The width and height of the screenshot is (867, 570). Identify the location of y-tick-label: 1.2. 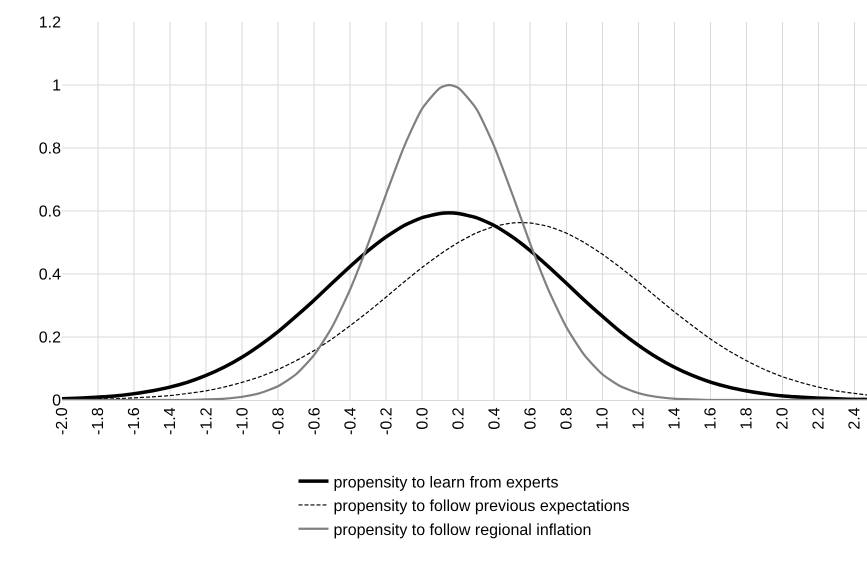
(50, 23).